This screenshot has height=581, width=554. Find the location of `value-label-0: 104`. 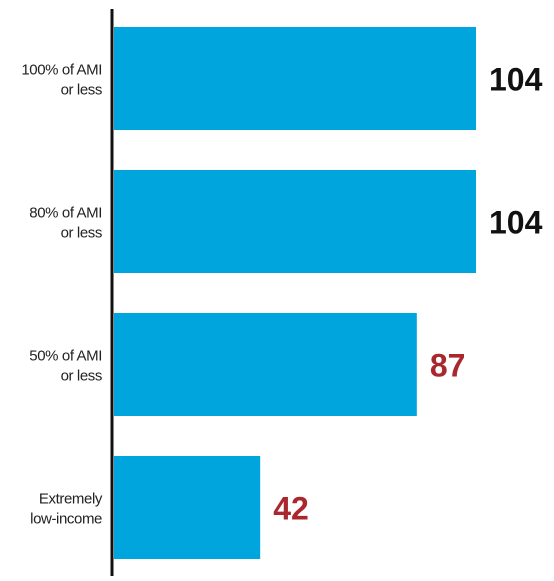

value-label-0: 104 is located at coordinates (516, 80).